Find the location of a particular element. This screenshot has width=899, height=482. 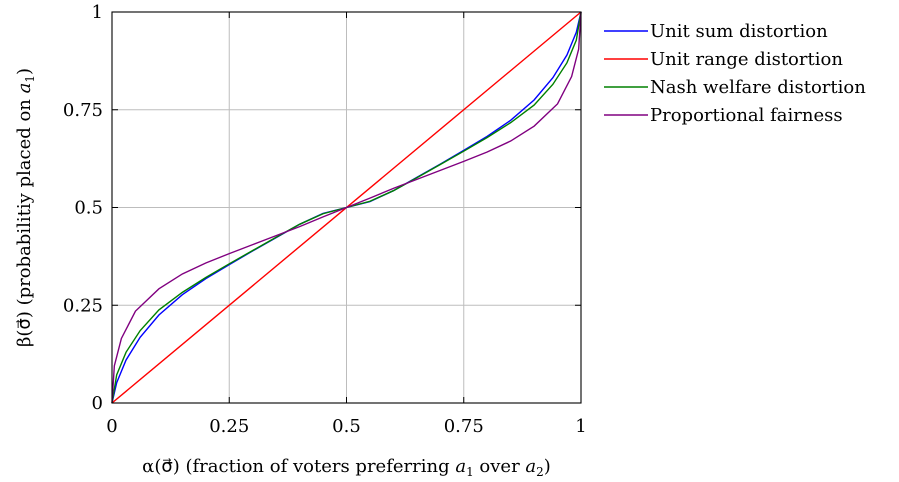

x-tick-label: 0.75 is located at coordinates (464, 426).